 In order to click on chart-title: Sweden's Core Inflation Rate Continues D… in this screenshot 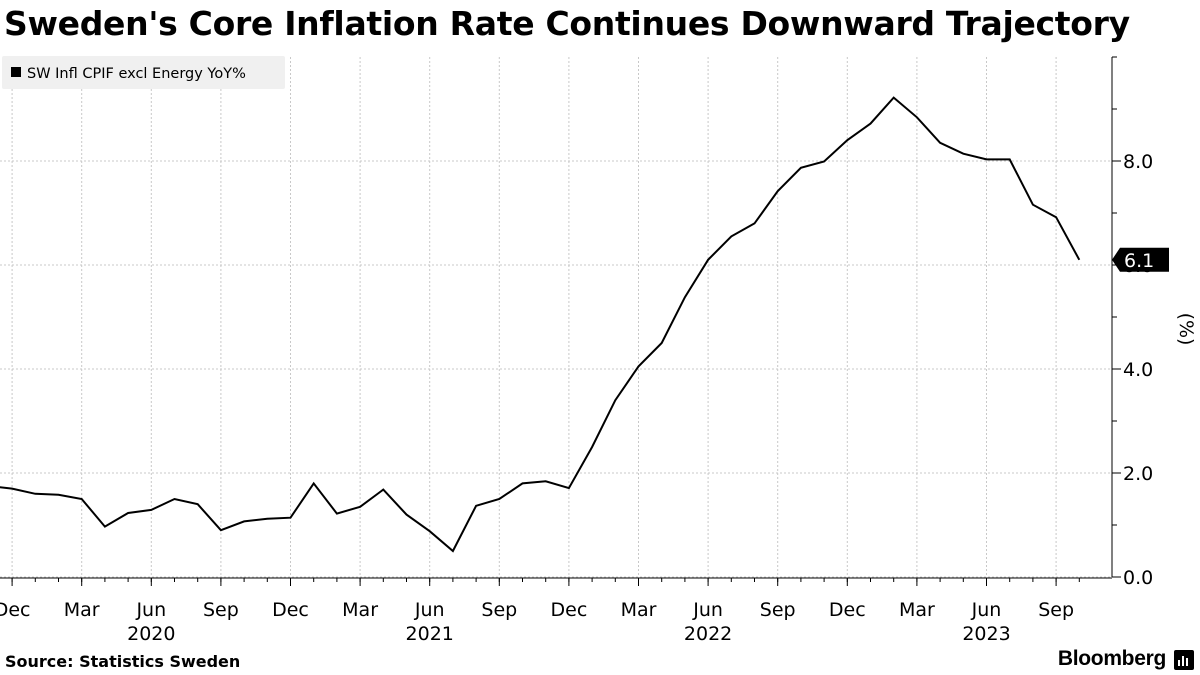, I will do `click(567, 23)`.